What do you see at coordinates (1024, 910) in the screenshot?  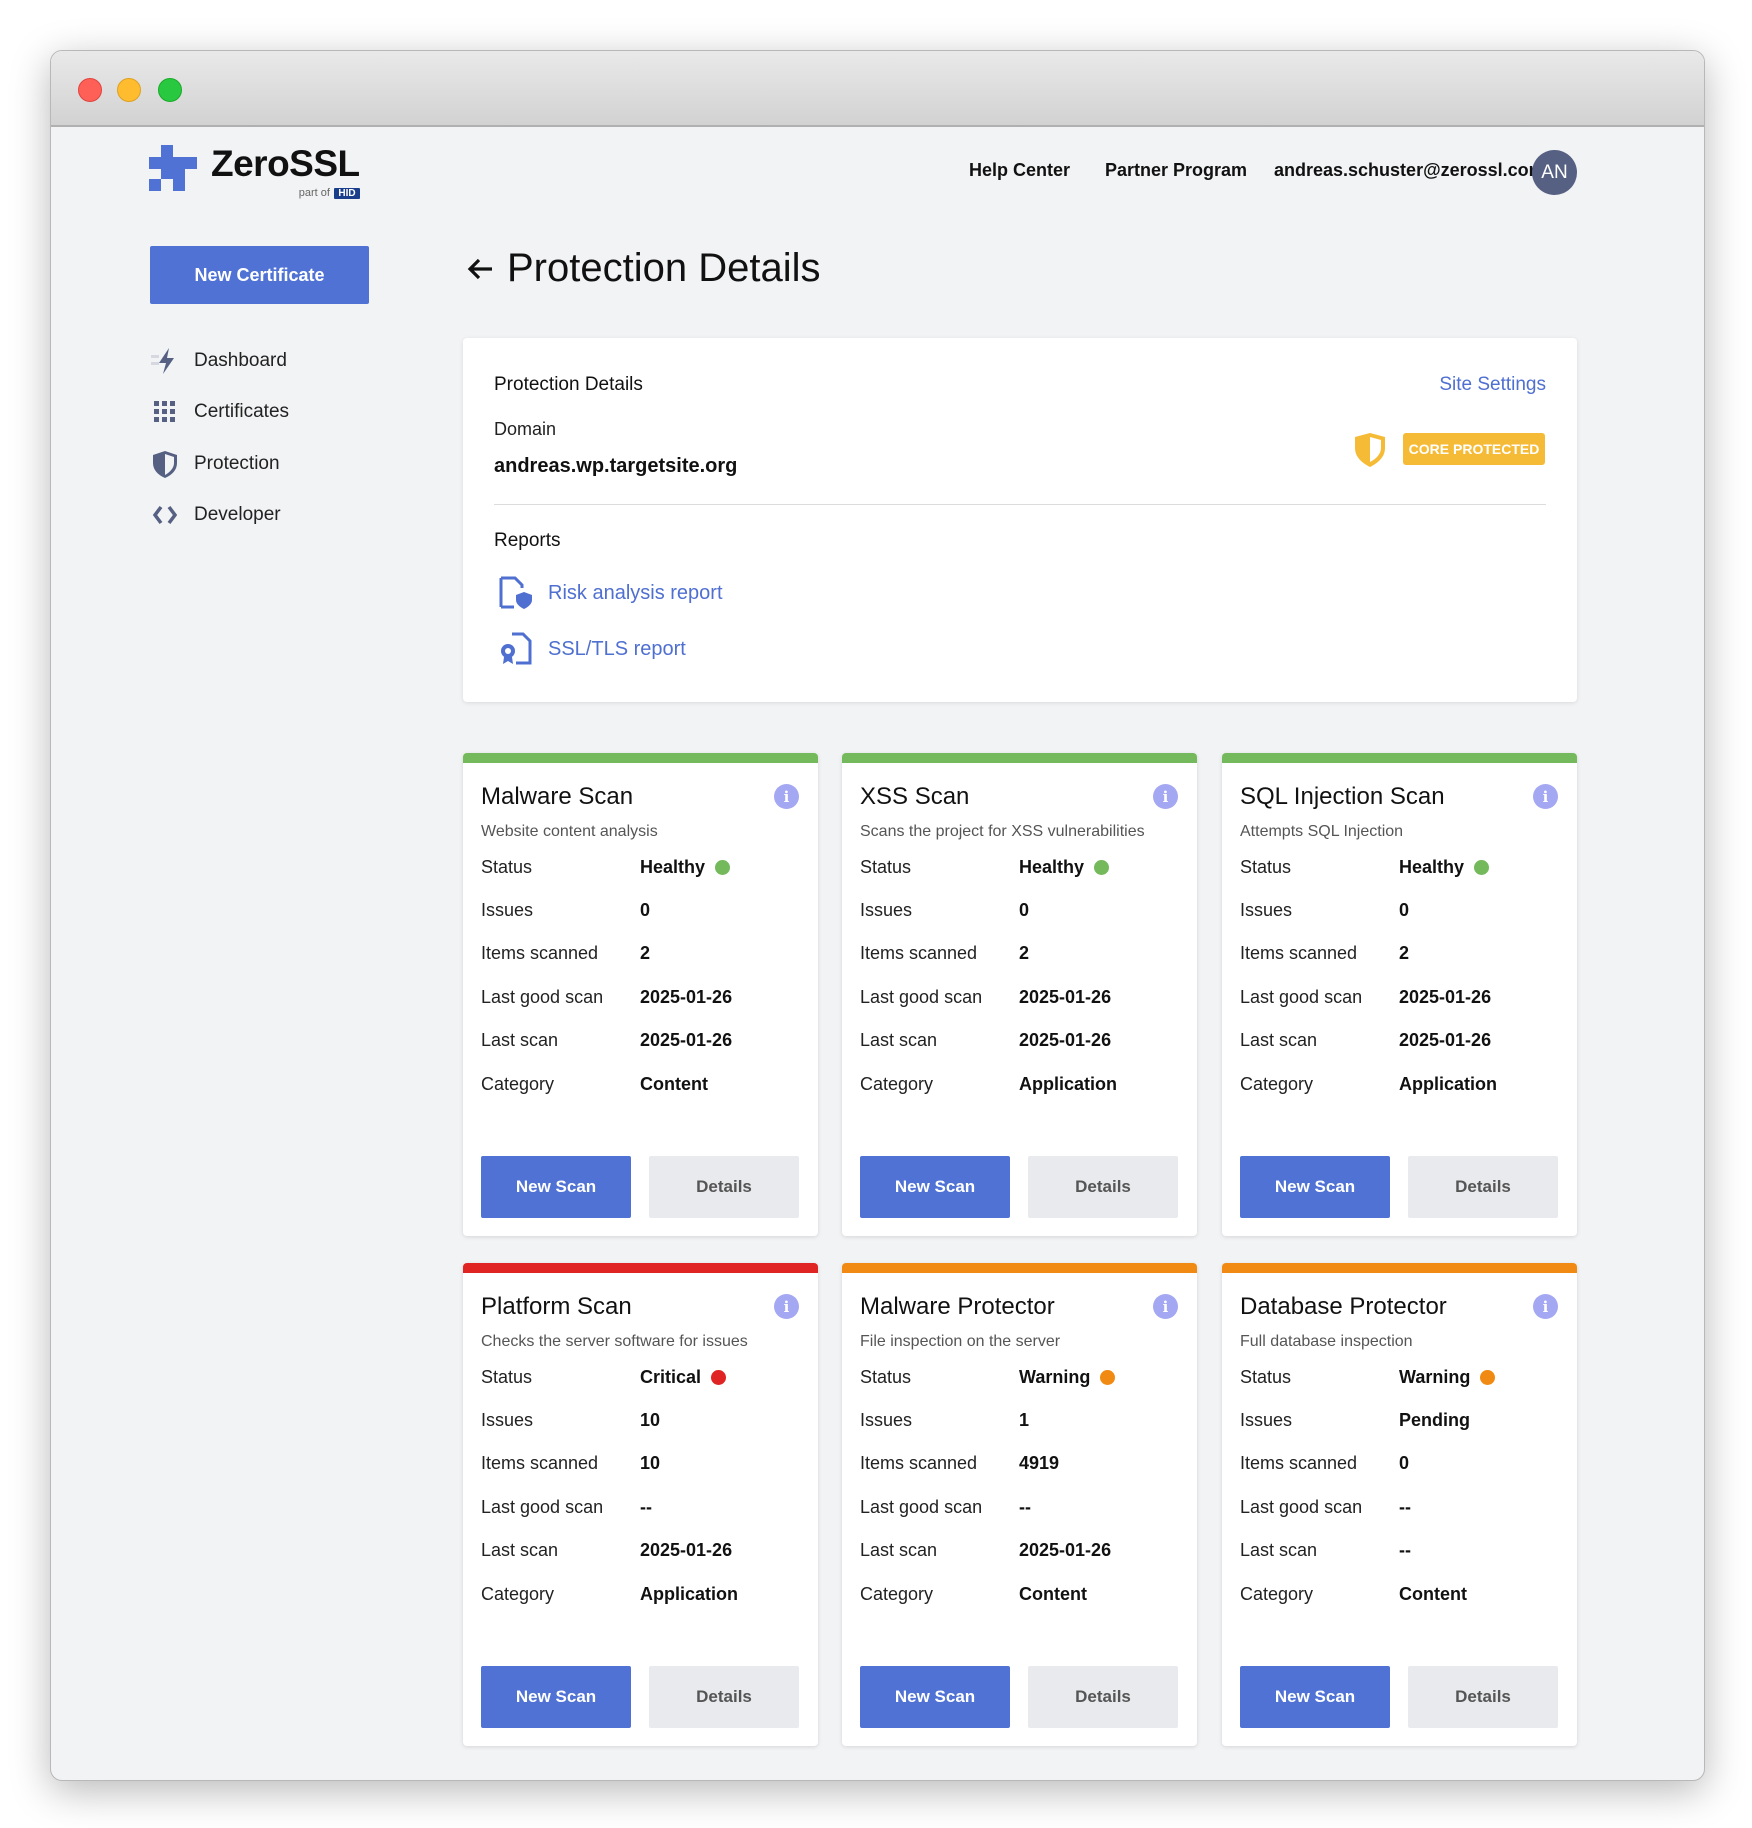 I see `issues-value: 0` at bounding box center [1024, 910].